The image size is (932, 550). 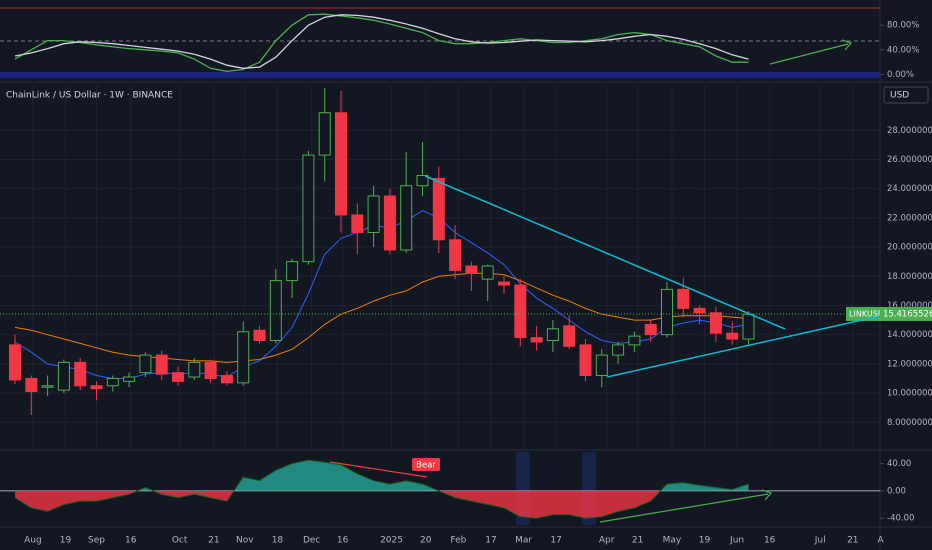 I want to click on y-tick-label: 22.0000000, so click(x=909, y=218).